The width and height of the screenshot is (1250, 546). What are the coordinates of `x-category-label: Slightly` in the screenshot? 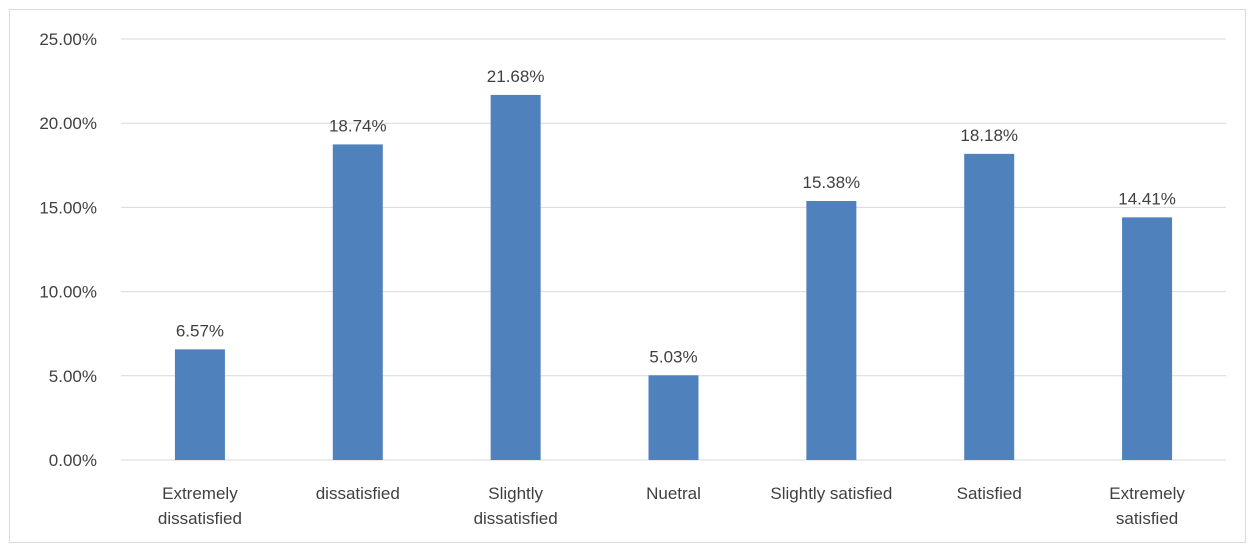 It's located at (515, 493).